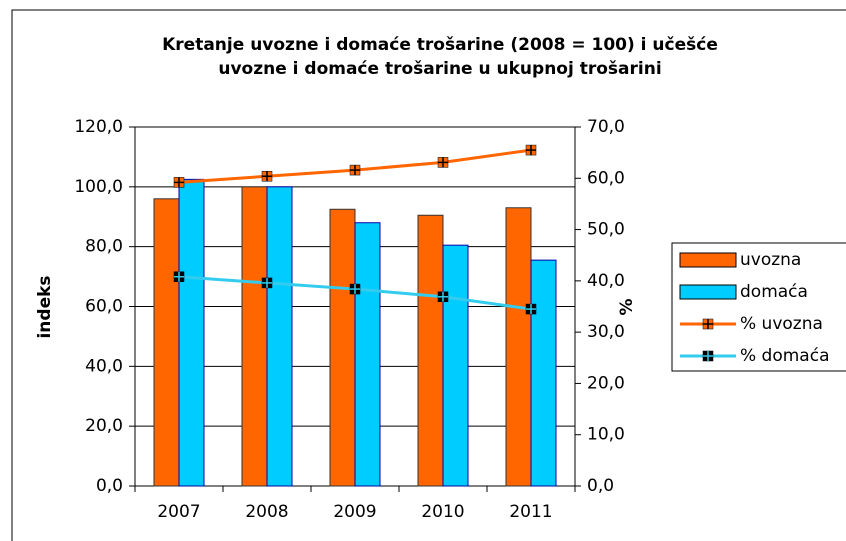 Image resolution: width=846 pixels, height=541 pixels. Describe the element at coordinates (606, 230) in the screenshot. I see `y2-tick-label: 50,0` at that location.